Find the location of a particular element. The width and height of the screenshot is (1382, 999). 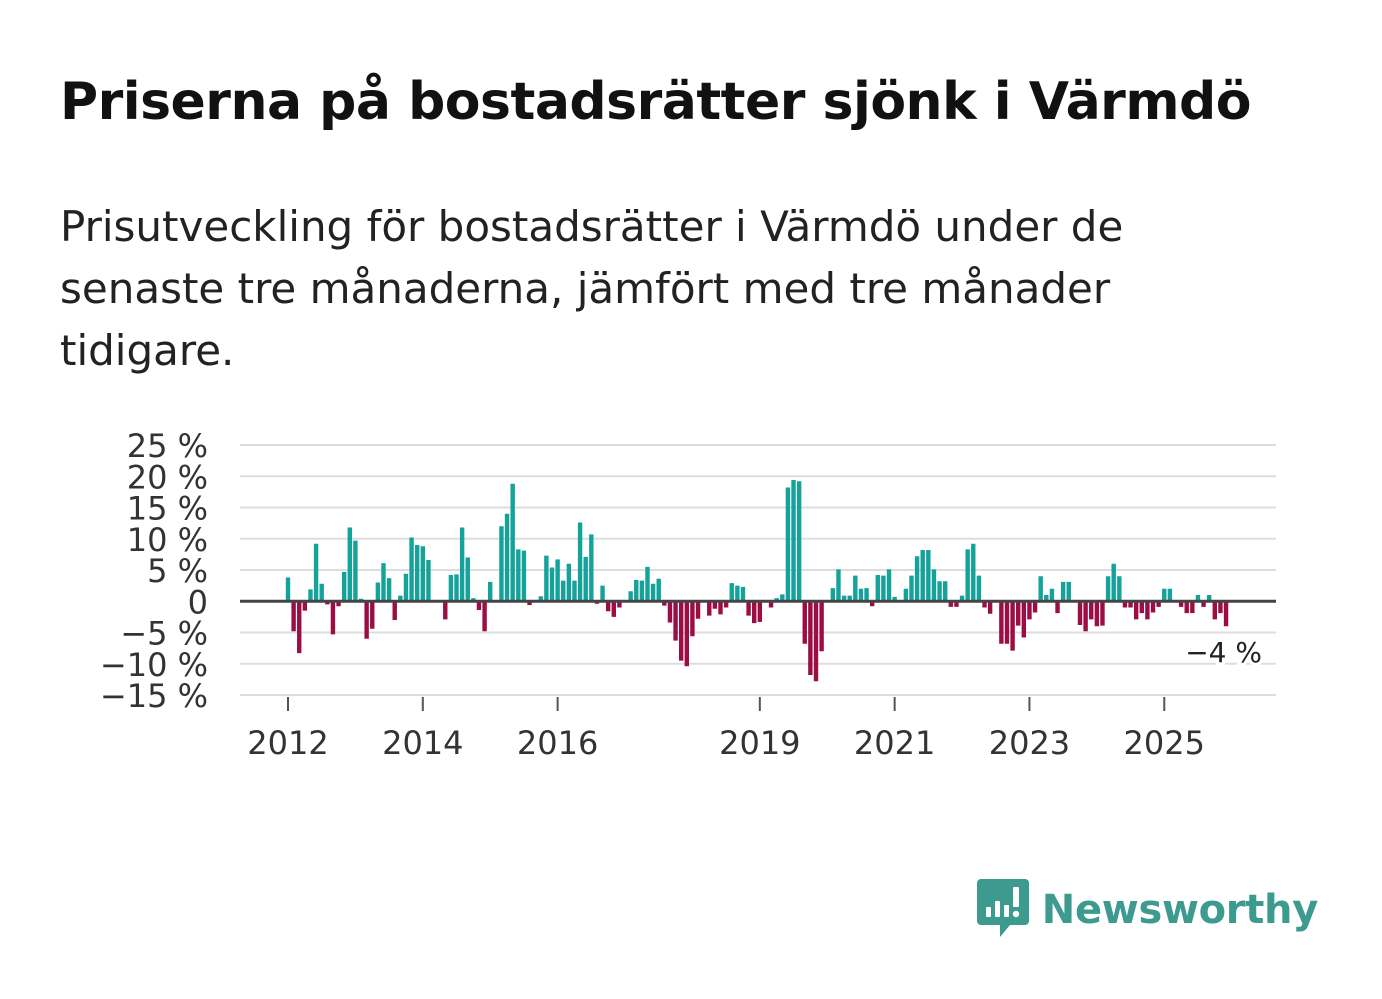

bars is located at coordinates (757, 581).